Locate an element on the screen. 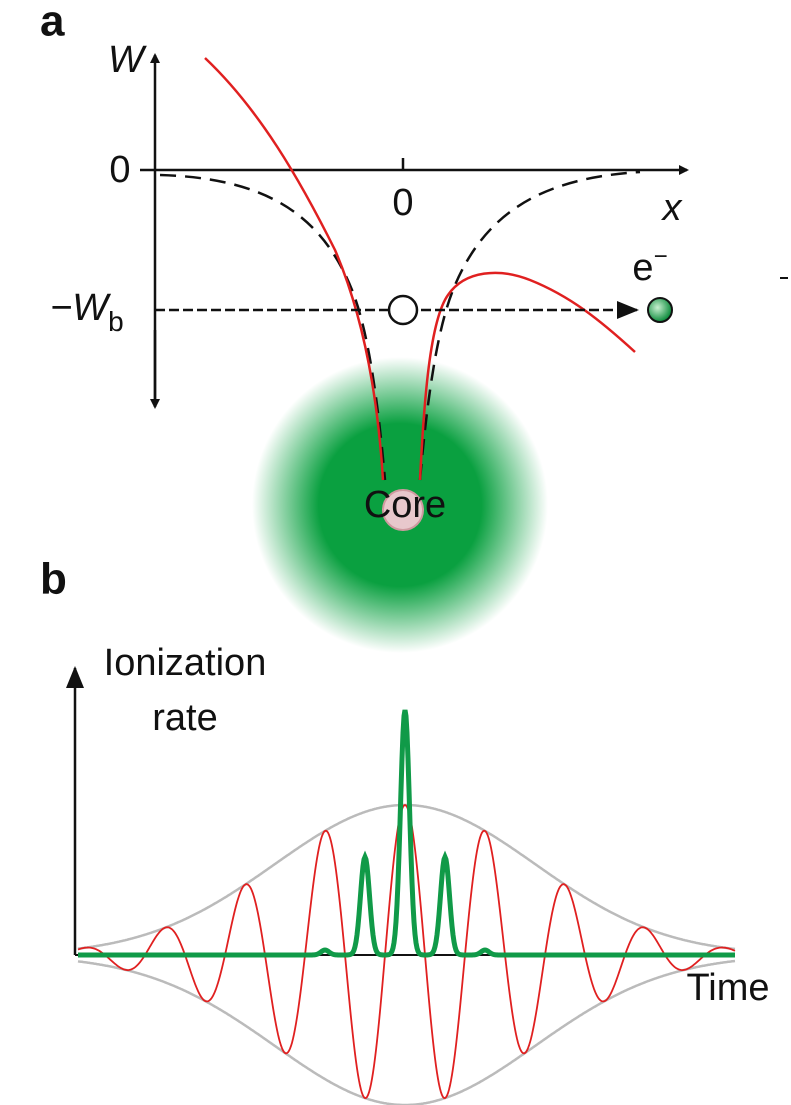 The height and width of the screenshot is (1105, 791). x-axis-label: x is located at coordinates (672, 208).